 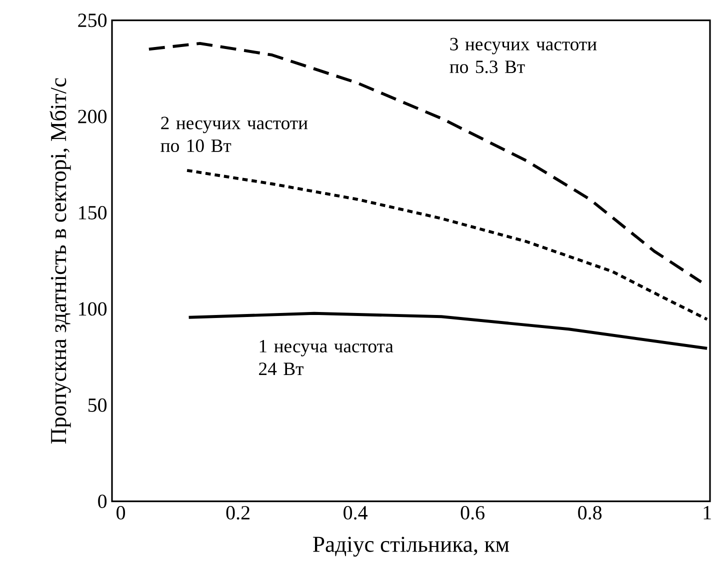 I want to click on series-label: 1 несуча частота 24 Вт, so click(x=326, y=358).